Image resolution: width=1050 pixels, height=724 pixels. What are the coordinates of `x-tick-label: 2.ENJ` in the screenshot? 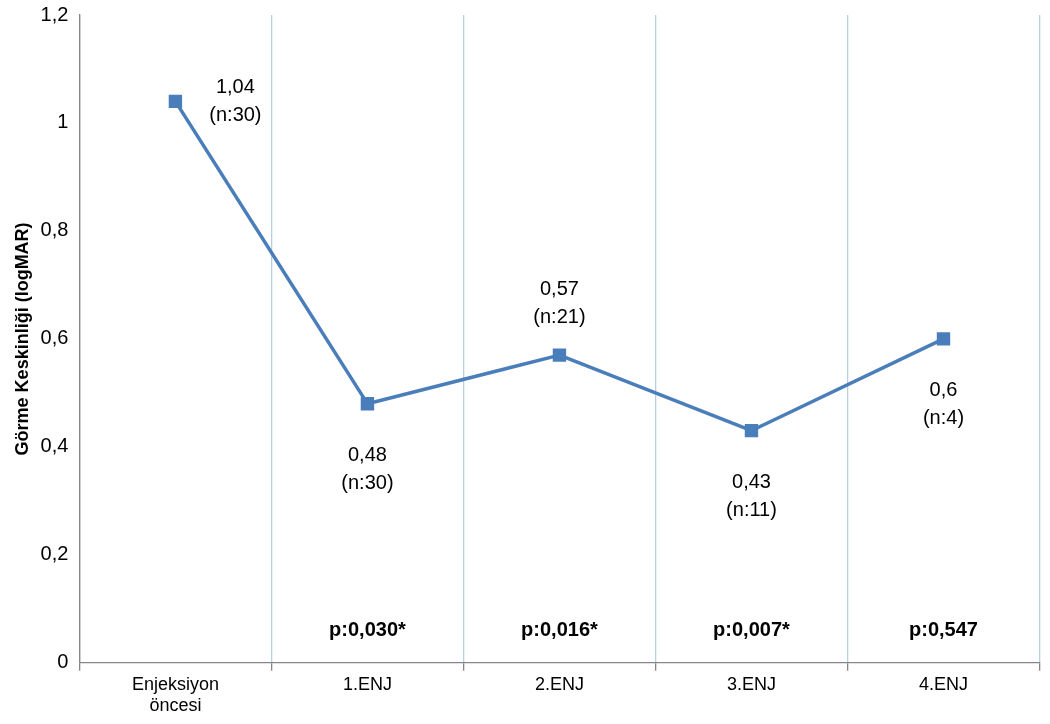 It's located at (559, 683).